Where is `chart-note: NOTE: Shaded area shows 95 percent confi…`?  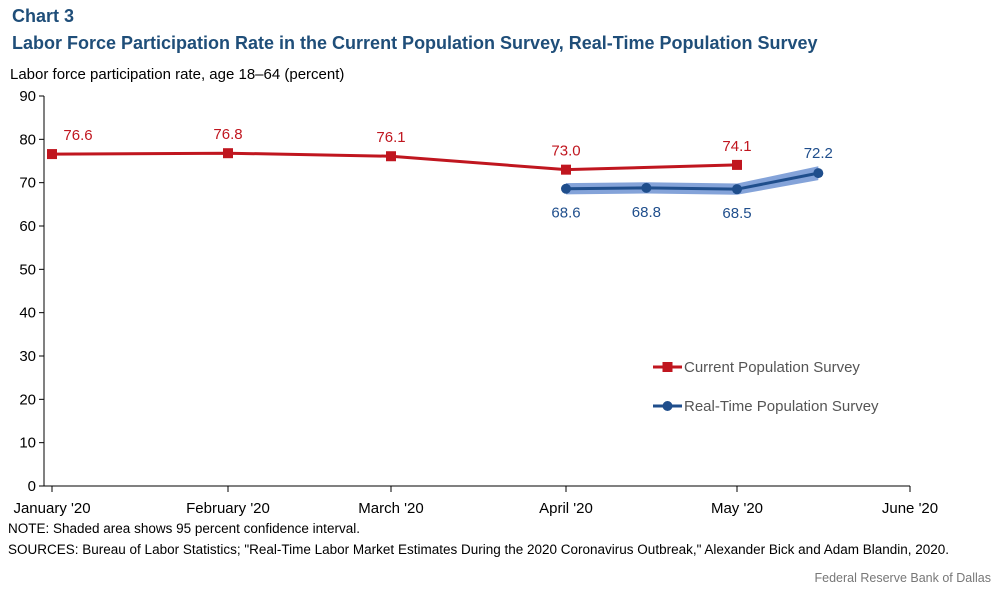
chart-note: NOTE: Shaded area shows 95 percent confi… is located at coordinates (184, 528).